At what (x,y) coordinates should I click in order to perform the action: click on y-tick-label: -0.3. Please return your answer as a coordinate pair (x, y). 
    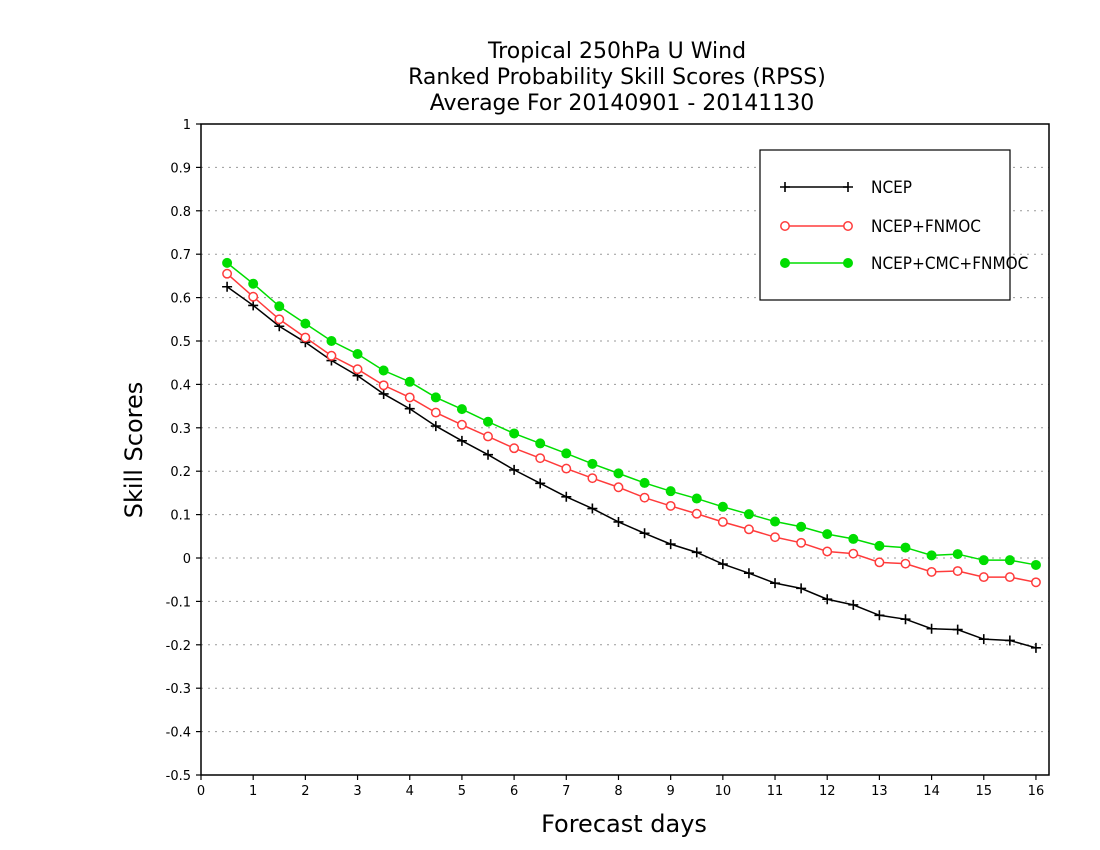
    Looking at the image, I should click on (178, 689).